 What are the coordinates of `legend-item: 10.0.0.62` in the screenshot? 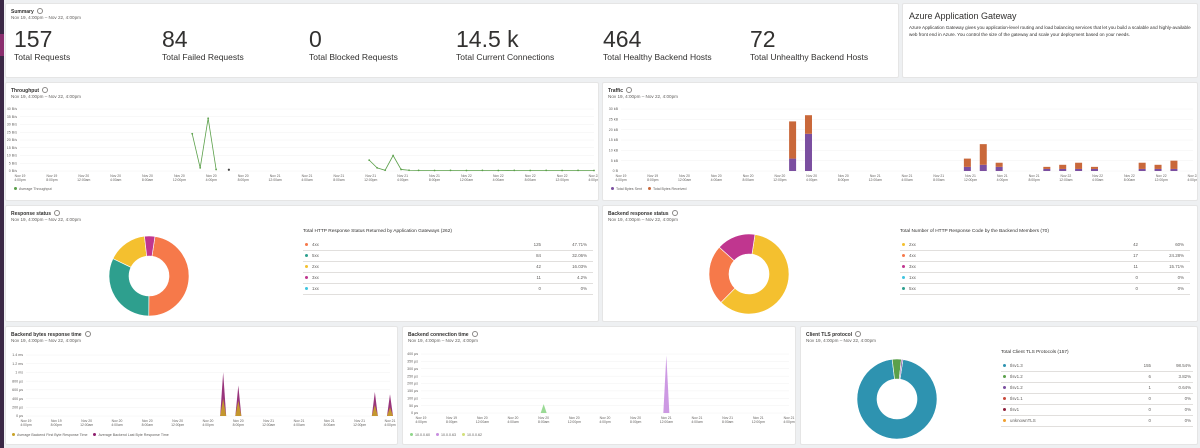 It's located at (472, 435).